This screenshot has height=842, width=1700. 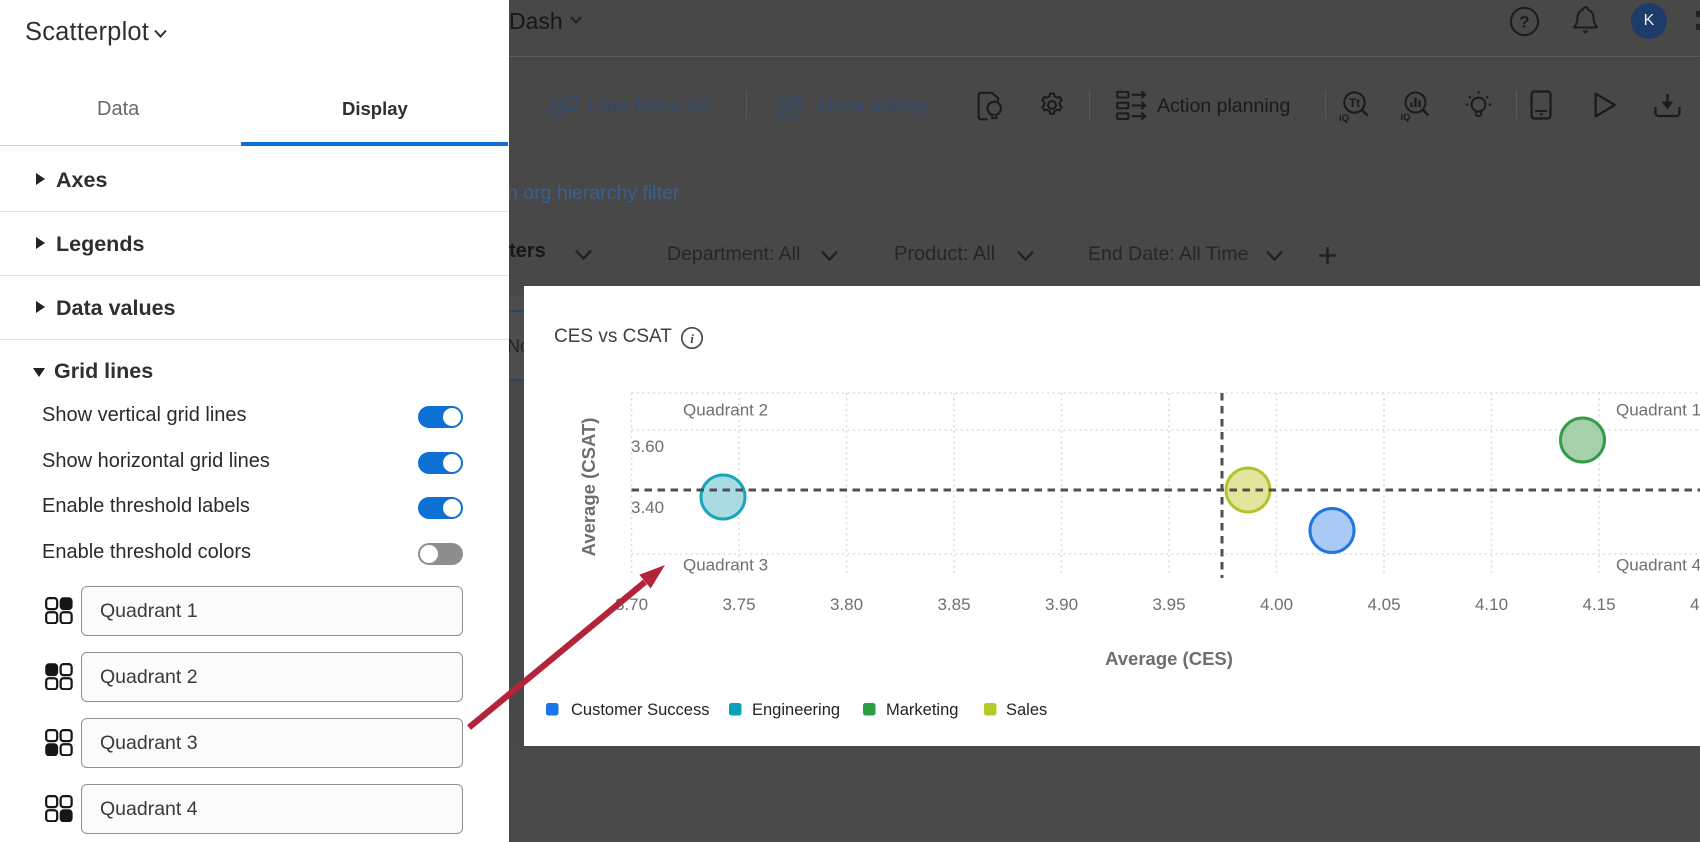 What do you see at coordinates (1169, 658) in the screenshot?
I see `svg-text: Average (CES)` at bounding box center [1169, 658].